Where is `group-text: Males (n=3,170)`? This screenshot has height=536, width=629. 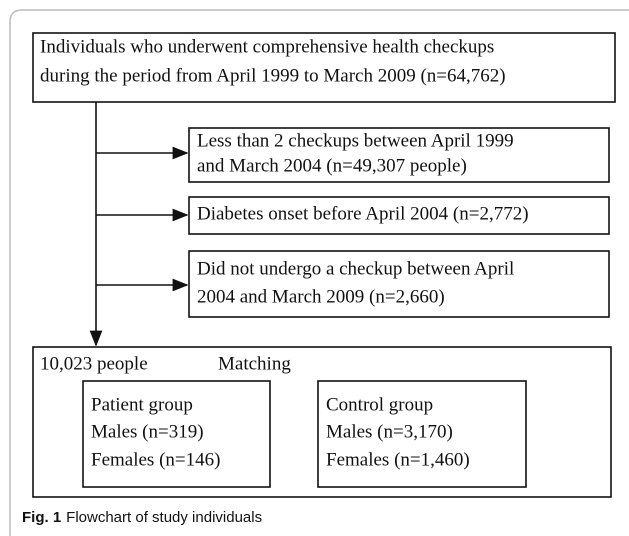
group-text: Males (n=3,170) is located at coordinates (389, 431).